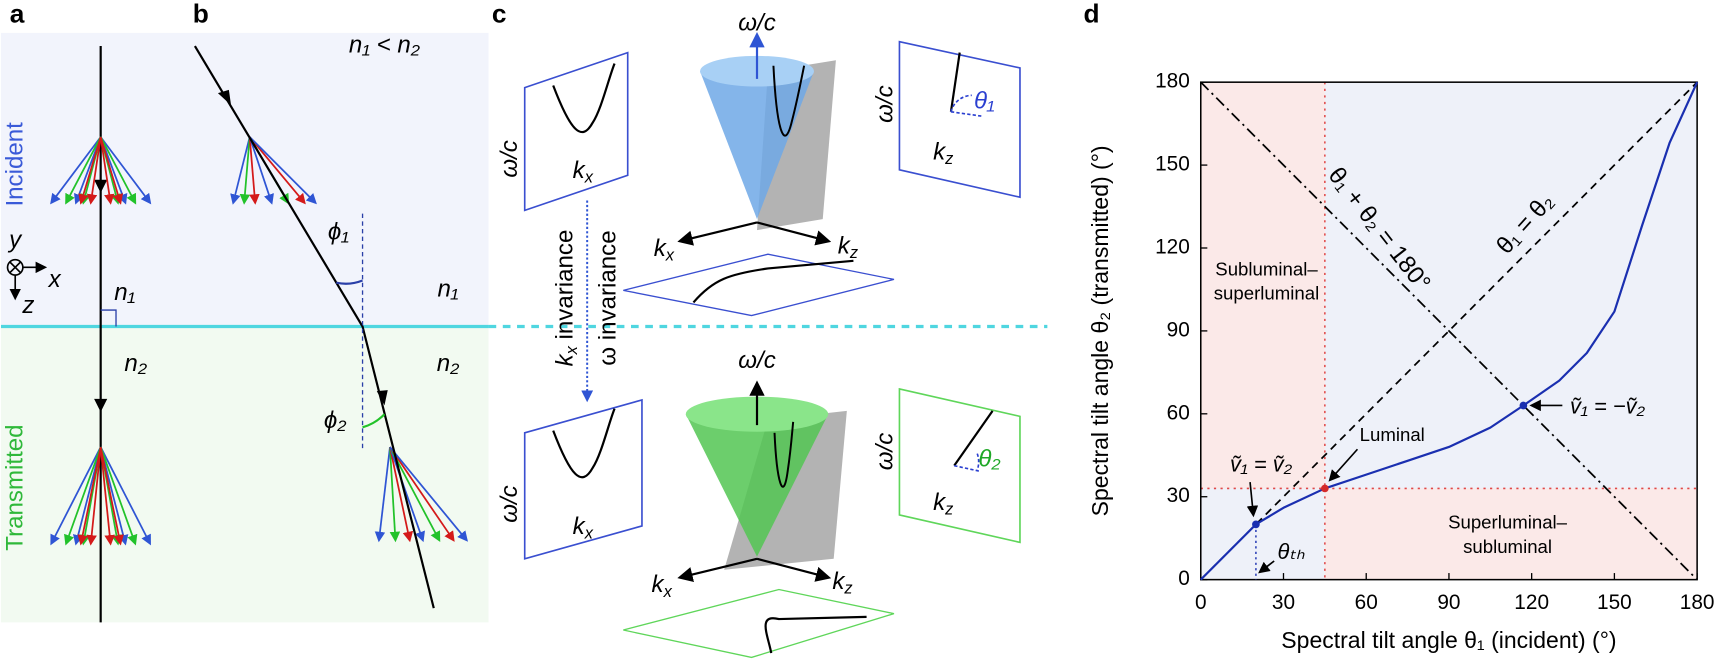 The image size is (1720, 664). What do you see at coordinates (335, 420) in the screenshot?
I see `angle-label: ϕ₂` at bounding box center [335, 420].